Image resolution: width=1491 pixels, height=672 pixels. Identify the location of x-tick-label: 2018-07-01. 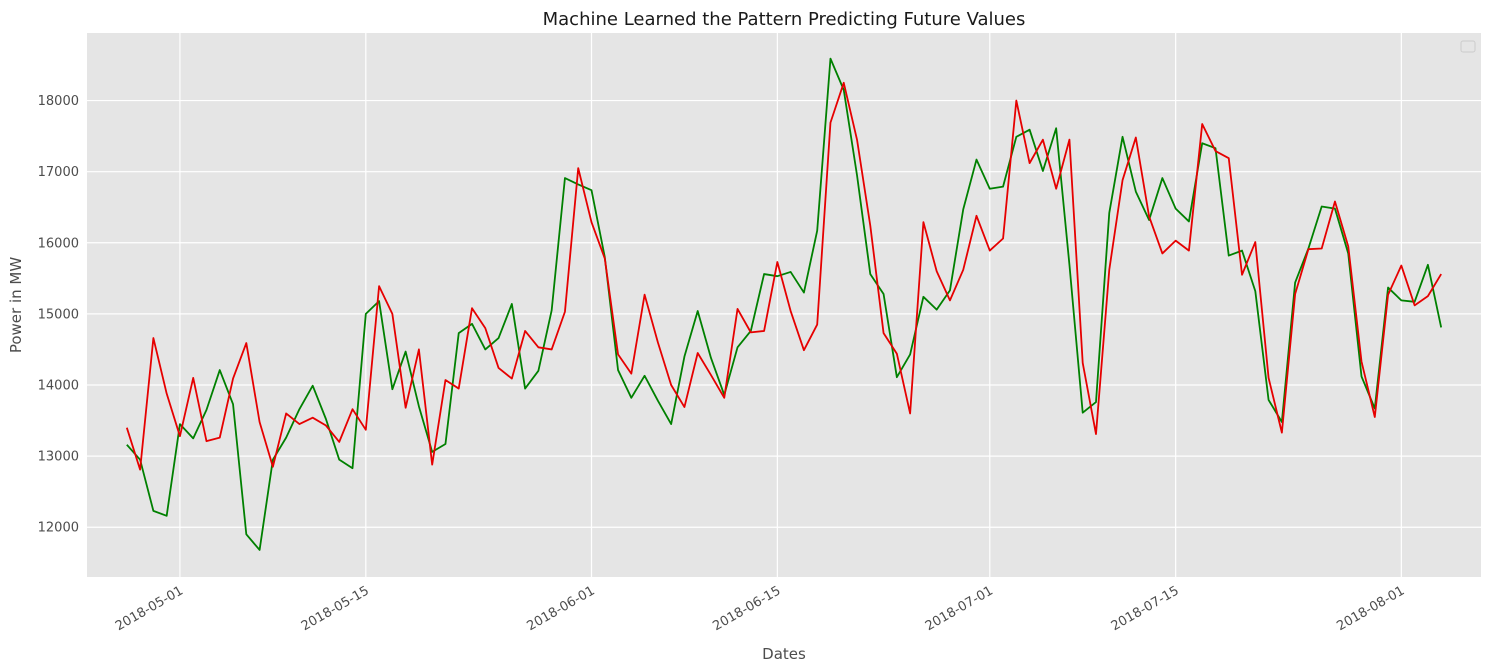
(959, 608).